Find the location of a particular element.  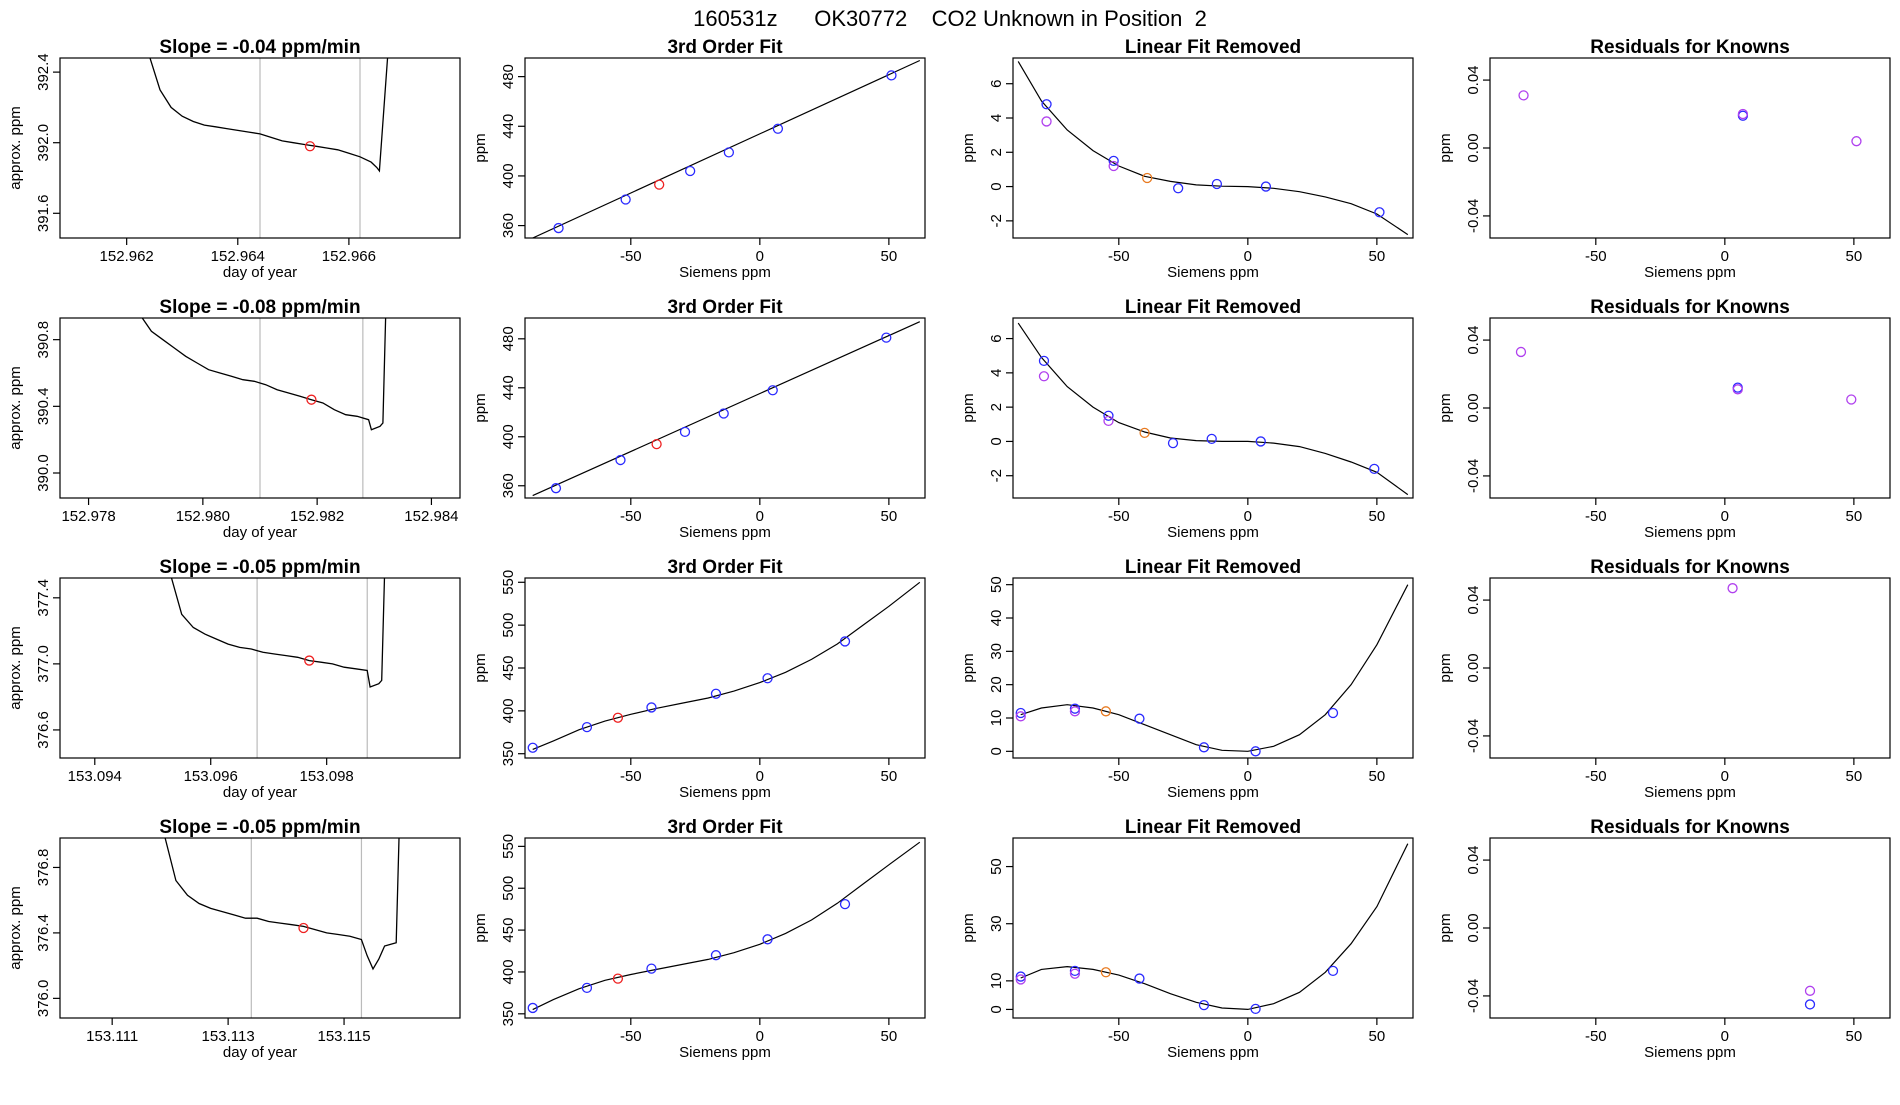

panel-title: 3rd Order Fit is located at coordinates (725, 307).